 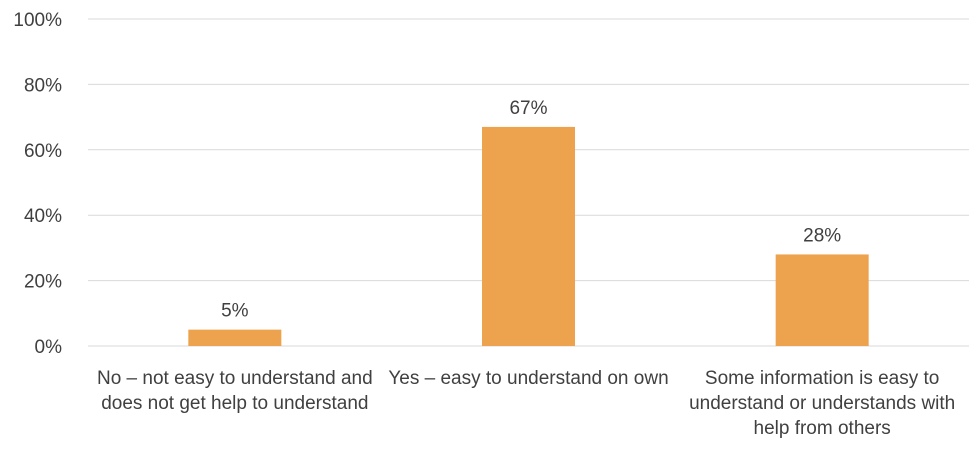 I want to click on y-axis-ticks: 0% 20% 40% 60% 80% 100%, so click(x=37, y=184).